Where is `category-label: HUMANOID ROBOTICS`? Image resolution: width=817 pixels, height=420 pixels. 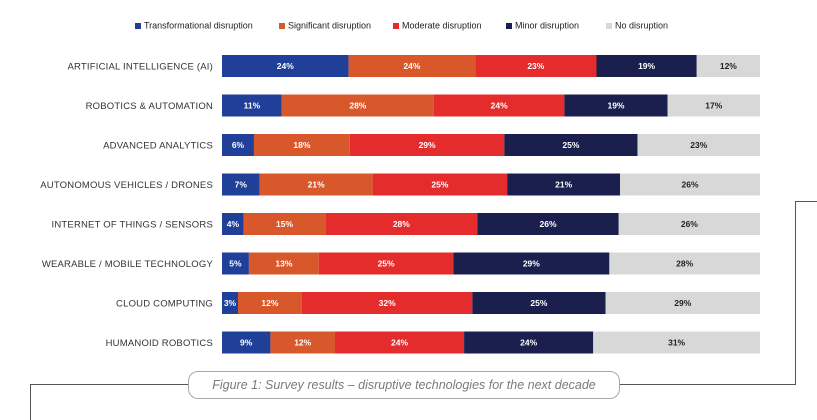
category-label: HUMANOID ROBOTICS is located at coordinates (159, 343).